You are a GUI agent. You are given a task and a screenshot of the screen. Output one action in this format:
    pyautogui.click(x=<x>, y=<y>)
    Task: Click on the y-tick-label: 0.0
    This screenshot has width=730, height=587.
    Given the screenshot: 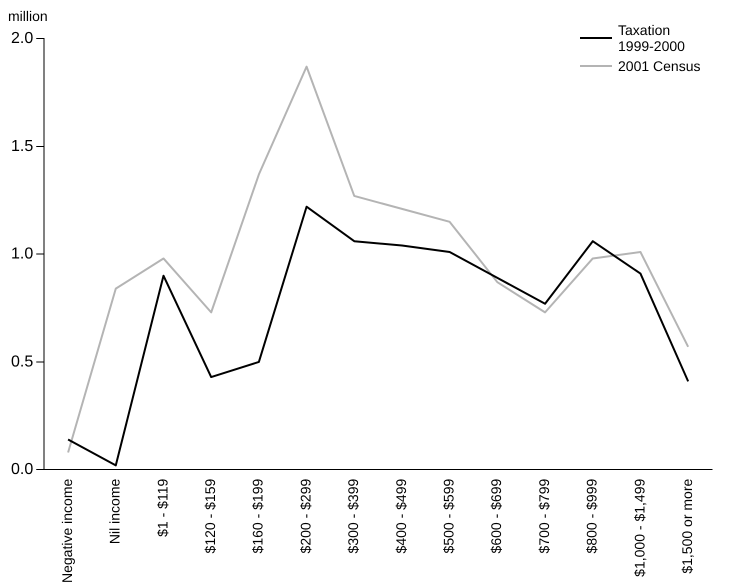 What is the action you would take?
    pyautogui.click(x=22, y=469)
    